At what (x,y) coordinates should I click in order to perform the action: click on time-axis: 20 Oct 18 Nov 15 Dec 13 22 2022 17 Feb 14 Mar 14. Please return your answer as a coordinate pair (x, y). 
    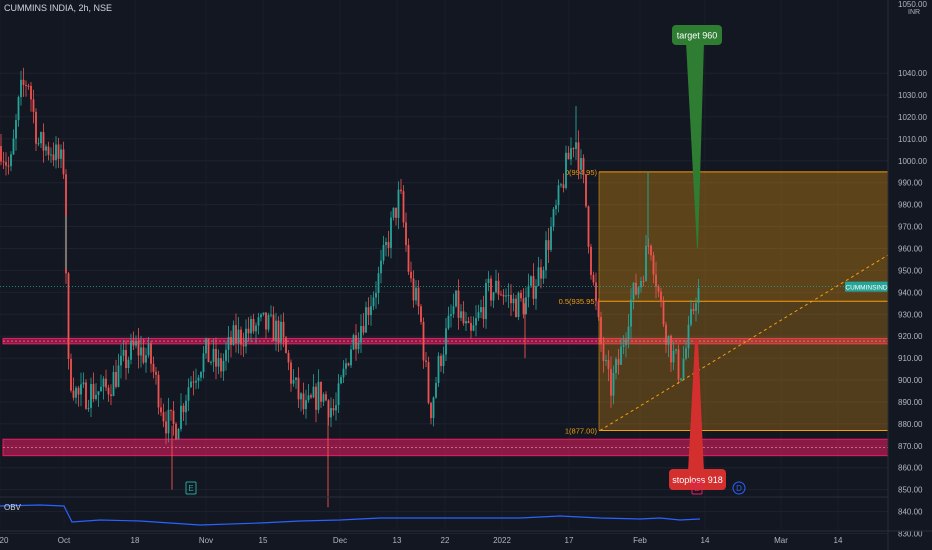
    Looking at the image, I should click on (466, 537).